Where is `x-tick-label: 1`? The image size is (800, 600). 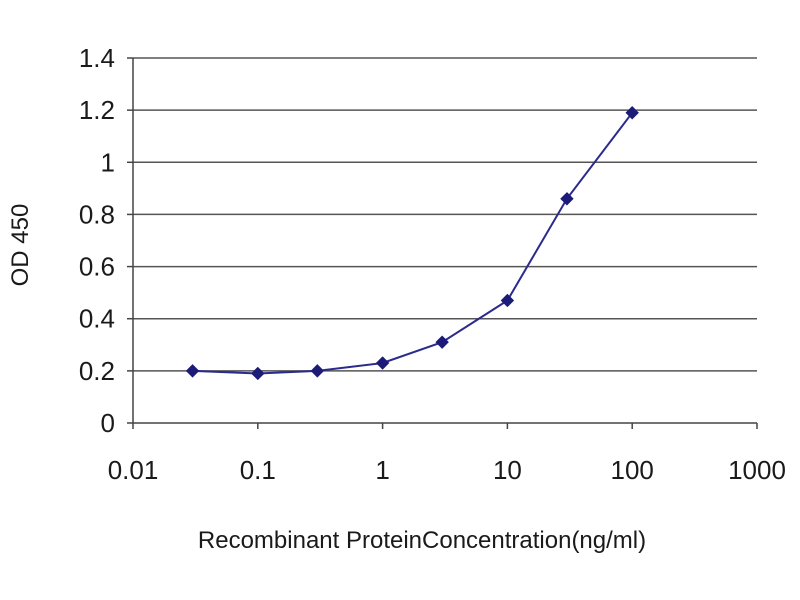
x-tick-label: 1 is located at coordinates (382, 470).